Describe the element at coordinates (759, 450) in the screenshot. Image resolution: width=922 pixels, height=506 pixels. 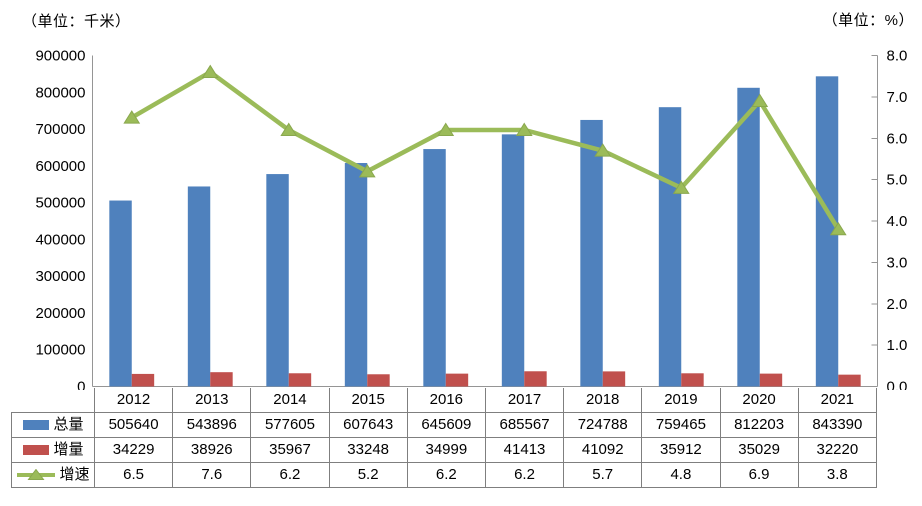
I see `value-cell: 35029` at that location.